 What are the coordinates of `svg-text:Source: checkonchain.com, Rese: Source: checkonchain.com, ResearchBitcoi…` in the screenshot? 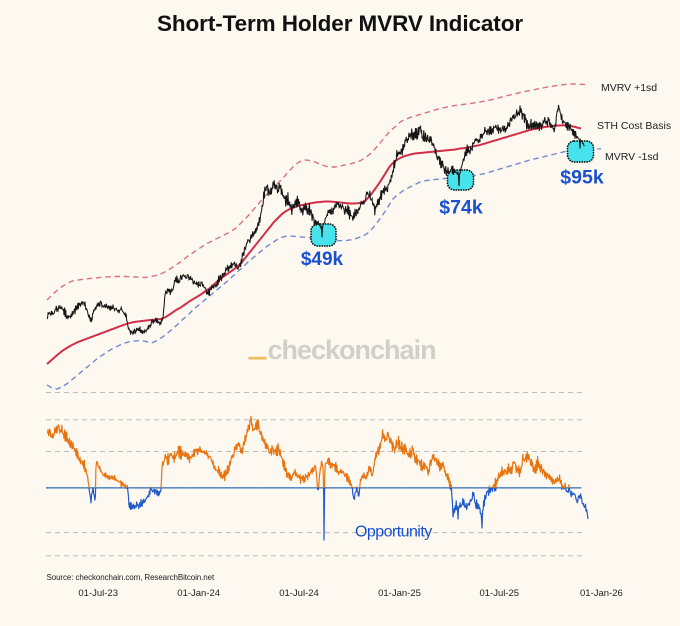 It's located at (131, 577).